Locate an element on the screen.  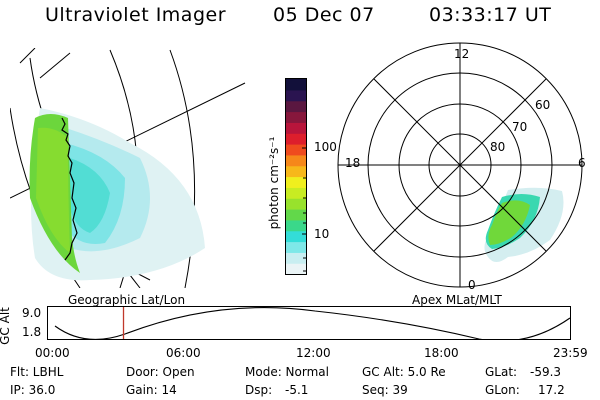
param-glon-label: GLon: is located at coordinates (502, 390).